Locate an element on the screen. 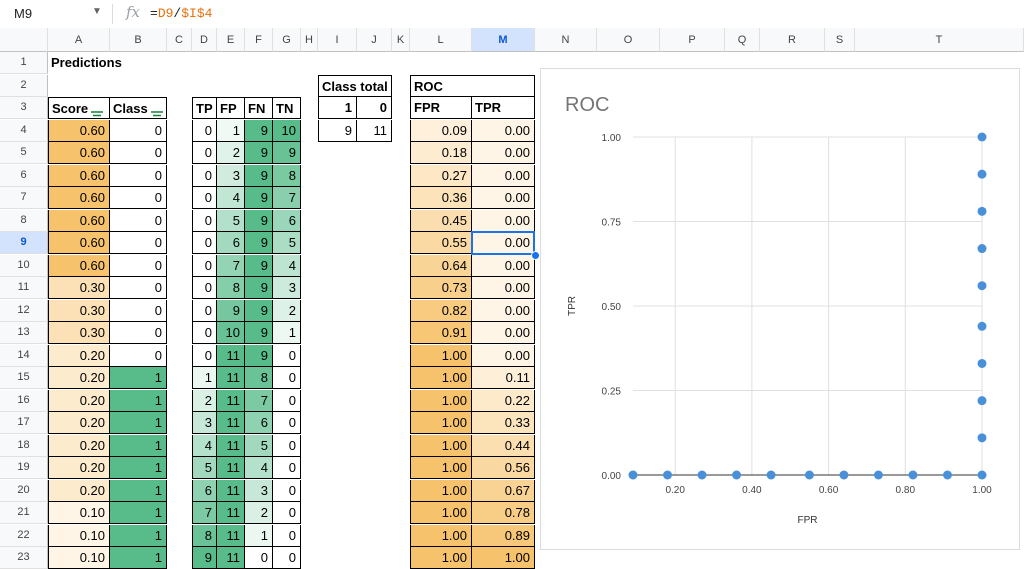 The height and width of the screenshot is (569, 1024). column-header-c: C is located at coordinates (179, 40).